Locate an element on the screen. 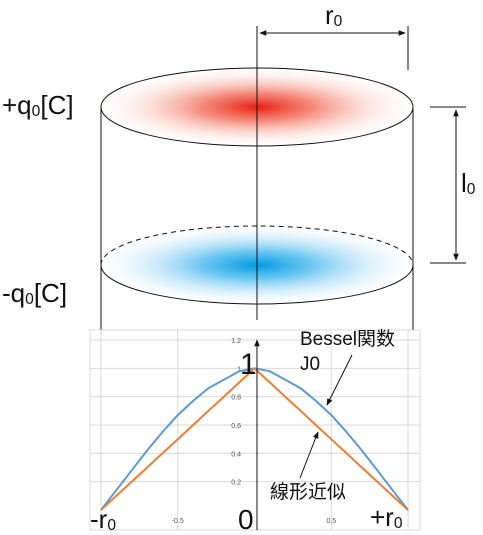  bessel-callout-line is located at coordinates (339, 380).